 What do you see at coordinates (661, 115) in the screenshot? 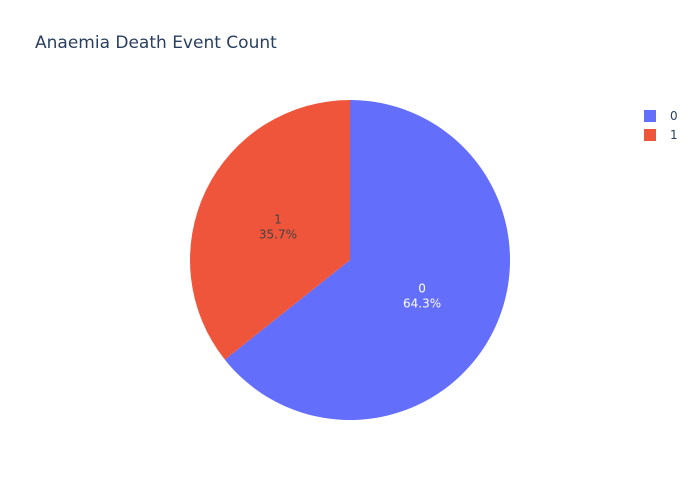
I see `legend-item-0: 0` at bounding box center [661, 115].